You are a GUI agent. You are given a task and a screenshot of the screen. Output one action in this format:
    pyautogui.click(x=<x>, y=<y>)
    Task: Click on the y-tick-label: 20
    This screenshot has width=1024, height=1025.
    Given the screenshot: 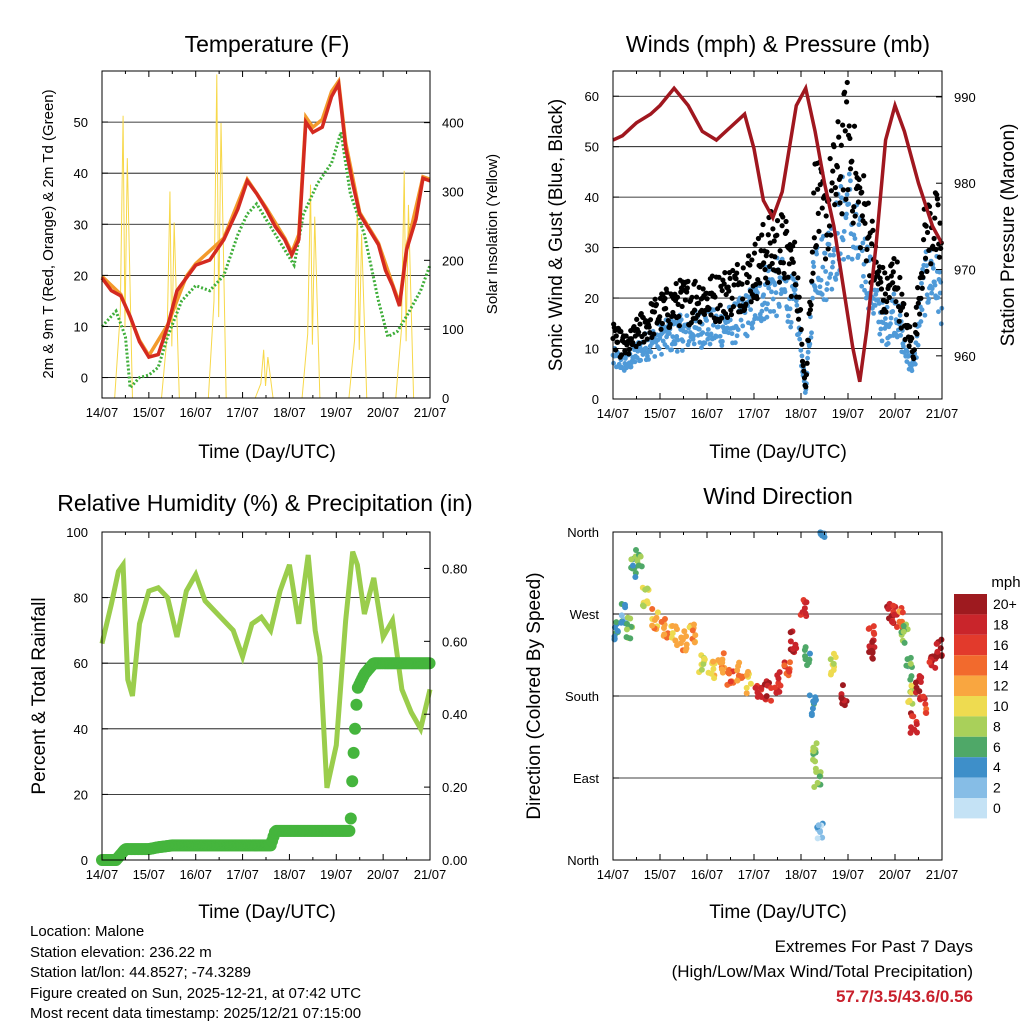 What is the action you would take?
    pyautogui.click(x=81, y=275)
    